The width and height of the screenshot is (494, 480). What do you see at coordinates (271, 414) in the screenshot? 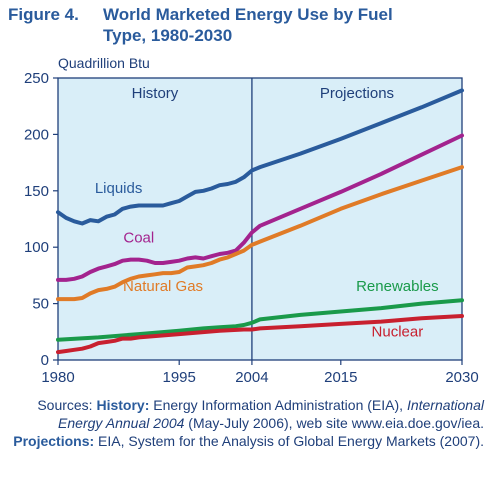
I see `sources-history-publication: International Energy Annual 2004` at bounding box center [271, 414].